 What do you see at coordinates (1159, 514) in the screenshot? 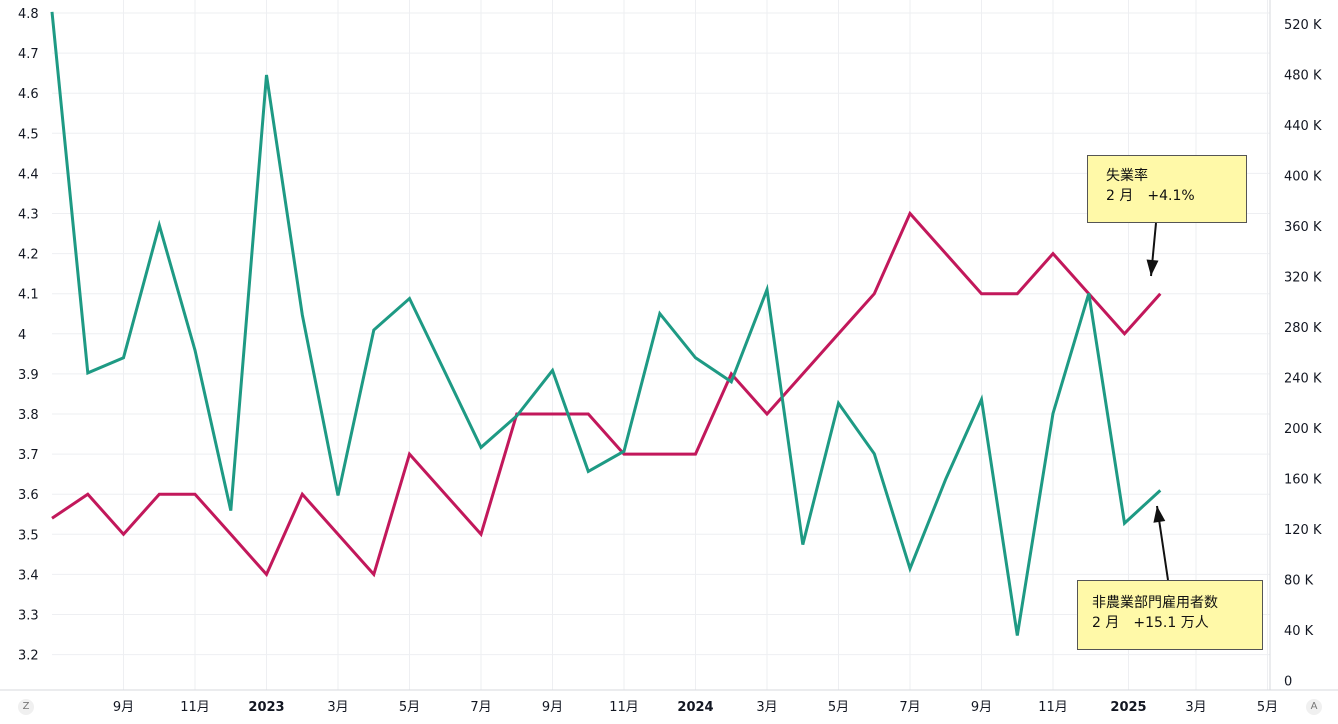
I see `arrow-payrolls-head` at bounding box center [1159, 514].